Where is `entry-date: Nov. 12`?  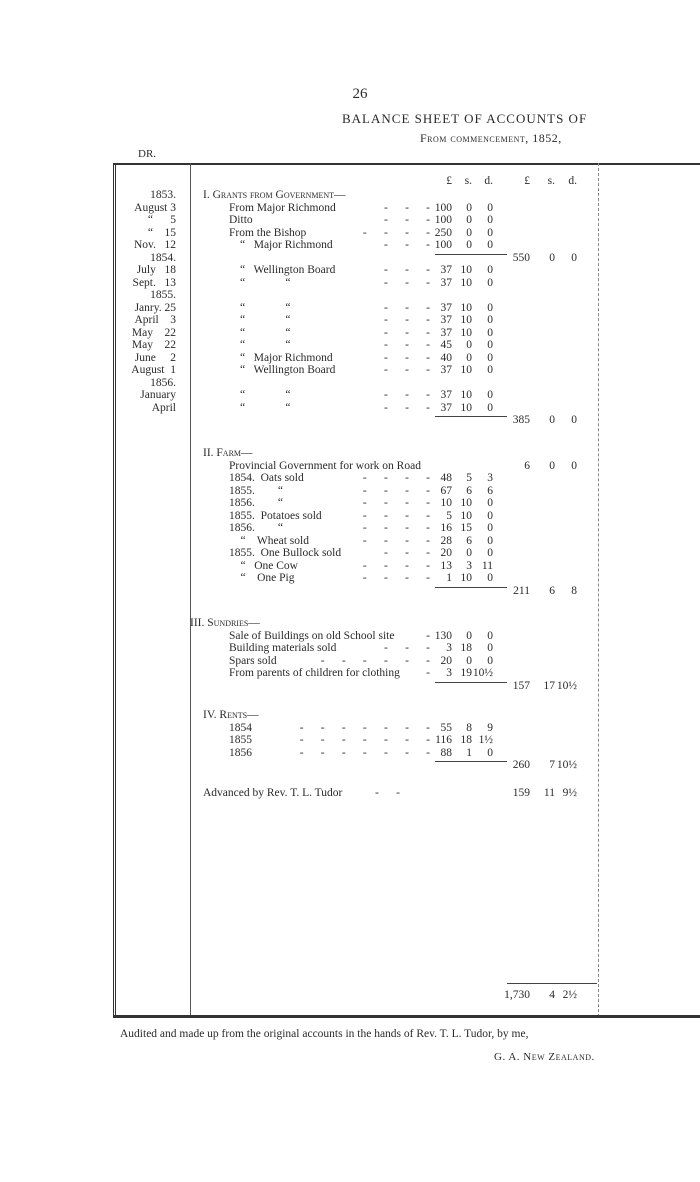
entry-date: Nov. 12 is located at coordinates (154, 245).